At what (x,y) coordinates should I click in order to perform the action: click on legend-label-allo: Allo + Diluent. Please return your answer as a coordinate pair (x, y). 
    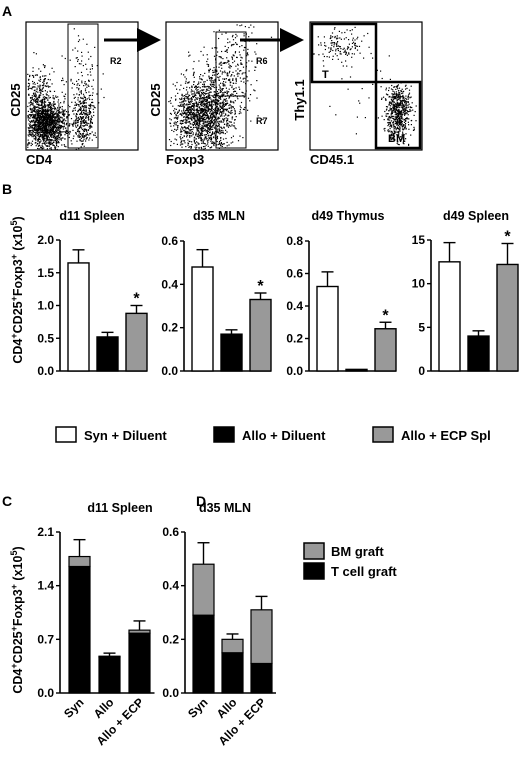
    Looking at the image, I should click on (284, 435).